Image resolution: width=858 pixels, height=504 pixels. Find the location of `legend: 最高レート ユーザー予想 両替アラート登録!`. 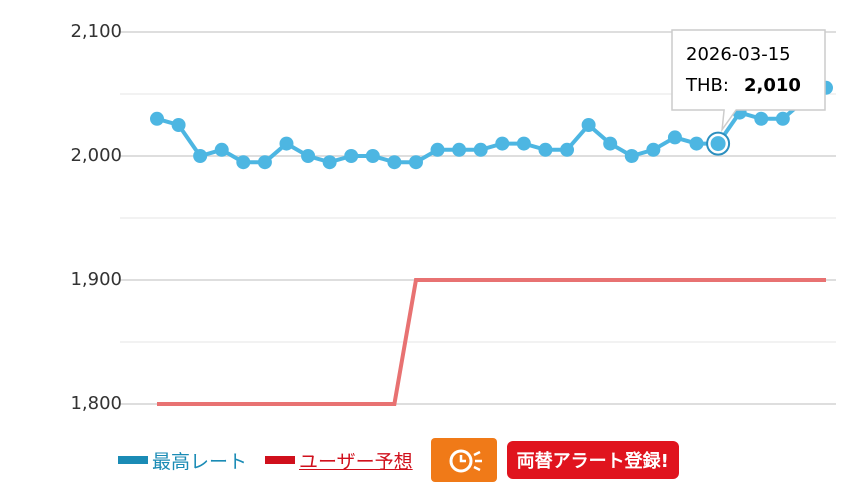

legend: 最高レート ユーザー予想 両替アラート登録! is located at coordinates (398, 460).